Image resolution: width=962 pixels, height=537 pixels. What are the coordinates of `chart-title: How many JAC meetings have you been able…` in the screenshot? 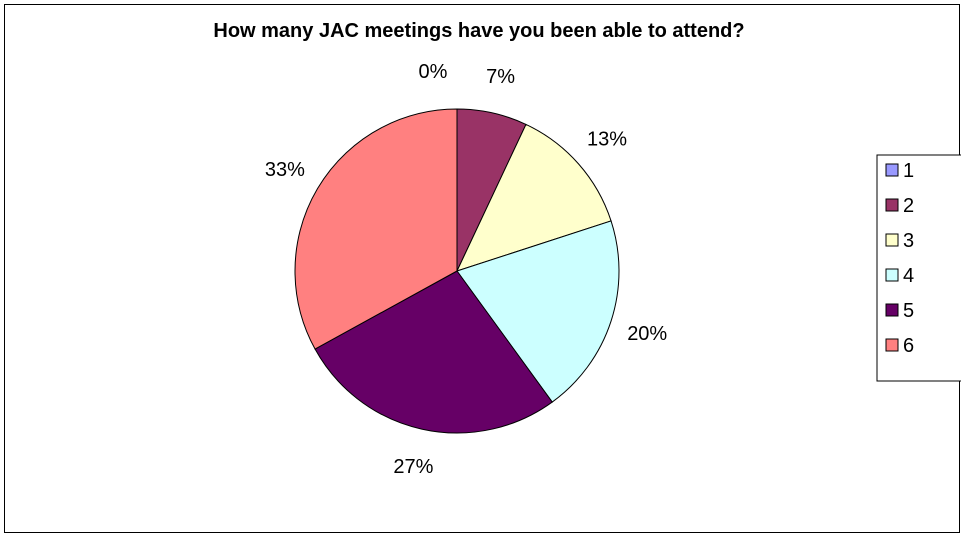 It's located at (478, 31).